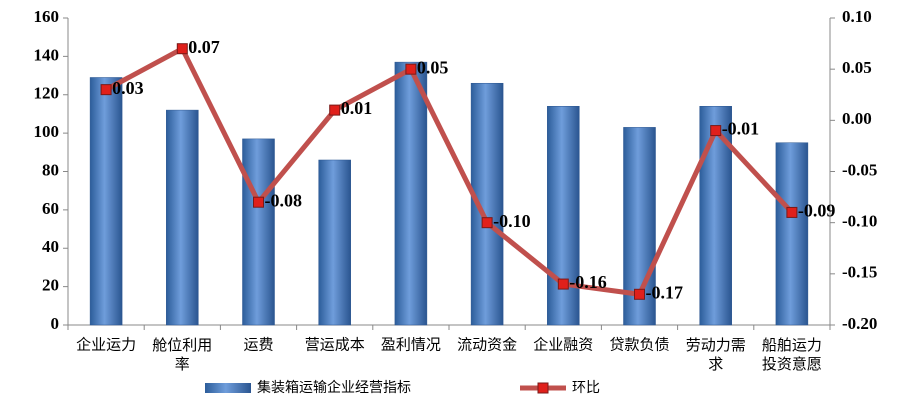  I want to click on data-label: -0.10, so click(511, 221).